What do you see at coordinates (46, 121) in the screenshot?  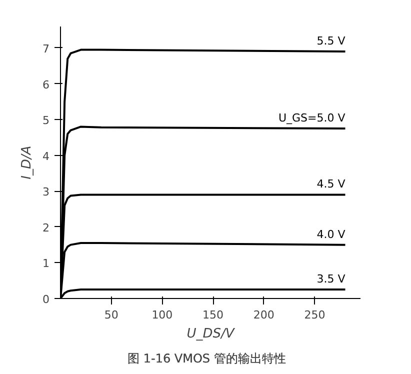 I see `y-tick-label: 5` at bounding box center [46, 121].